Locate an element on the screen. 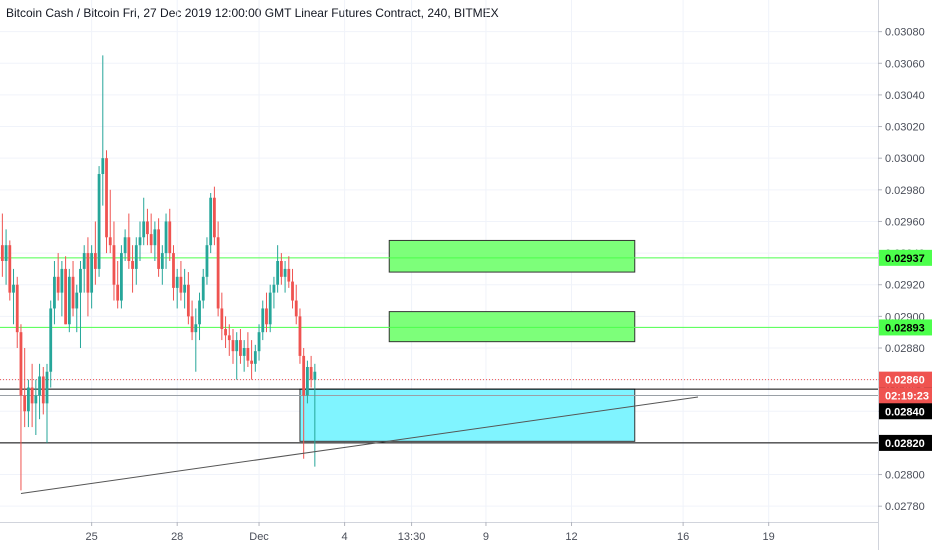  price-badge: 0.02937 is located at coordinates (905, 259).